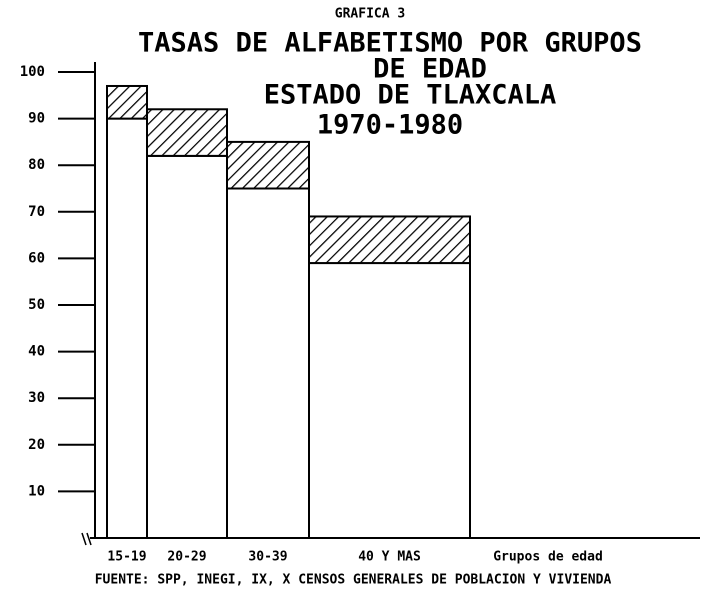  I want to click on chart-title: TASAS DE ALFABETISMO POR GRUPOS, so click(390, 43).